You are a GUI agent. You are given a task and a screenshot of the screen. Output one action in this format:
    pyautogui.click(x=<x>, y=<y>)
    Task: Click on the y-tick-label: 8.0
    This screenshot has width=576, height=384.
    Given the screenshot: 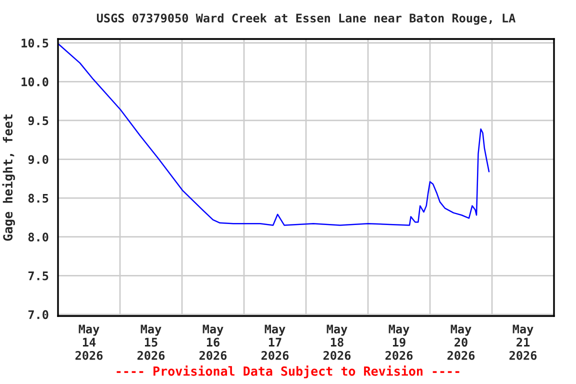 What is the action you would take?
    pyautogui.click(x=38, y=237)
    